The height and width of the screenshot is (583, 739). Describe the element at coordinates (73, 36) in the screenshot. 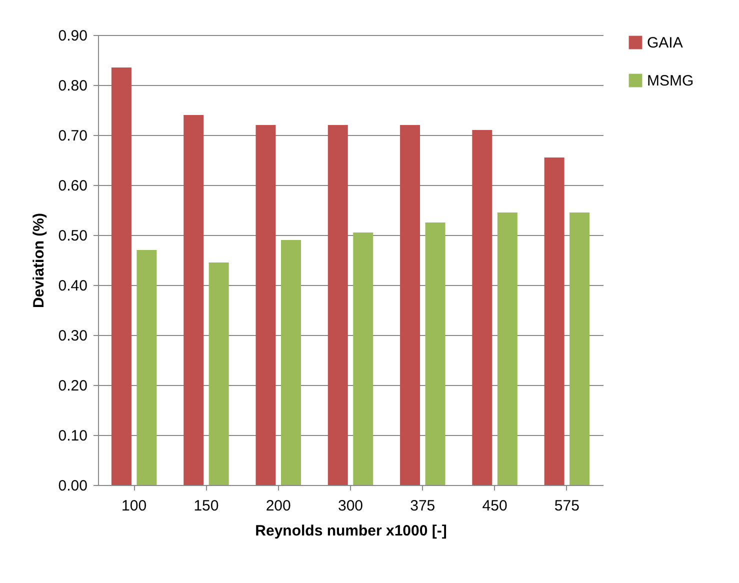

I see `y-tick-label: 0.90` at that location.